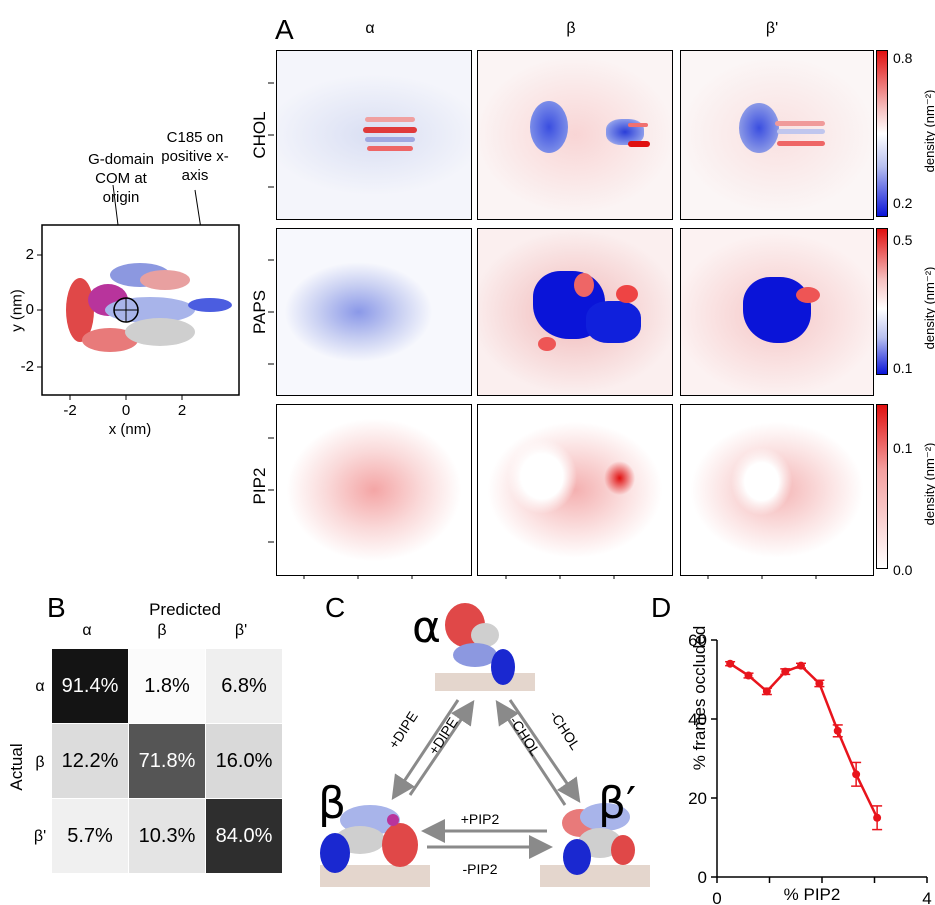 This screenshot has width=935, height=905. Describe the element at coordinates (882, 301) in the screenshot. I see `colorbar-paps` at that location.